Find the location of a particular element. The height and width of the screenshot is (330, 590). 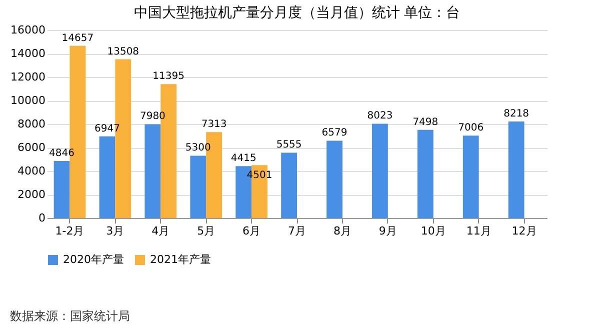

data-label: 7313 is located at coordinates (214, 124).